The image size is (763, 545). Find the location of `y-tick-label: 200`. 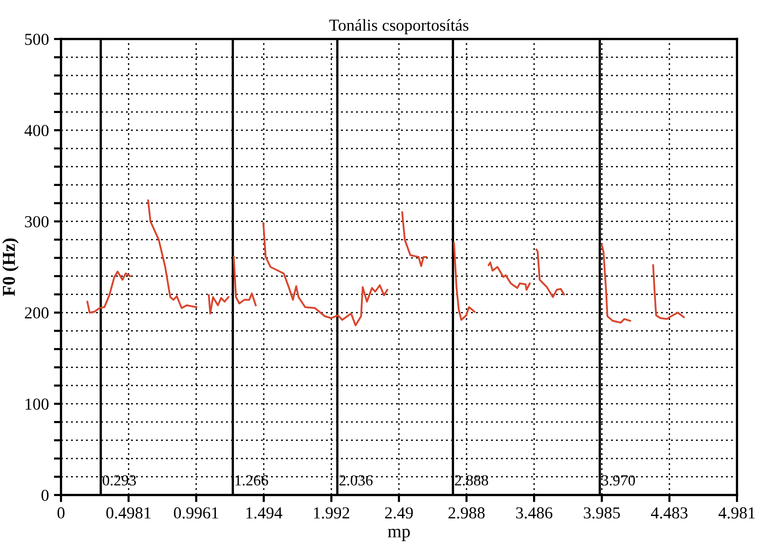

y-tick-label: 200 is located at coordinates (36, 313).